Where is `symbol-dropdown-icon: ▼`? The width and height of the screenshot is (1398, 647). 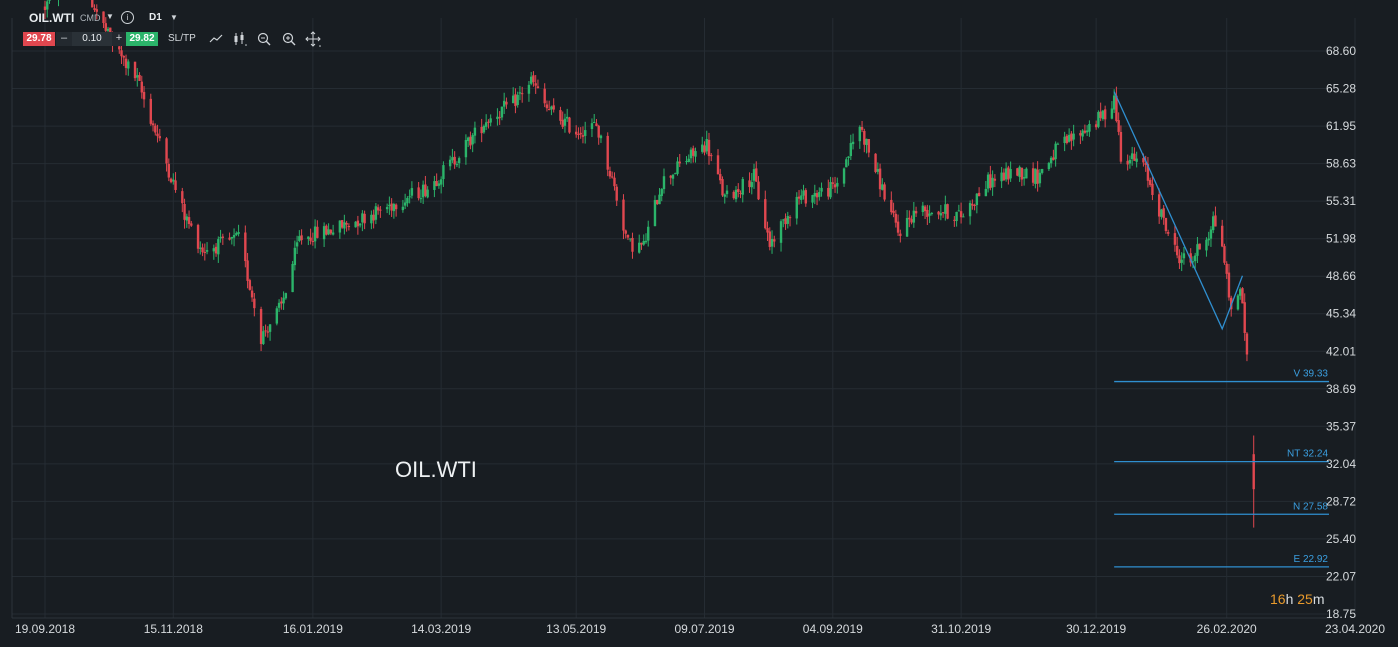 symbol-dropdown-icon: ▼ is located at coordinates (110, 16).